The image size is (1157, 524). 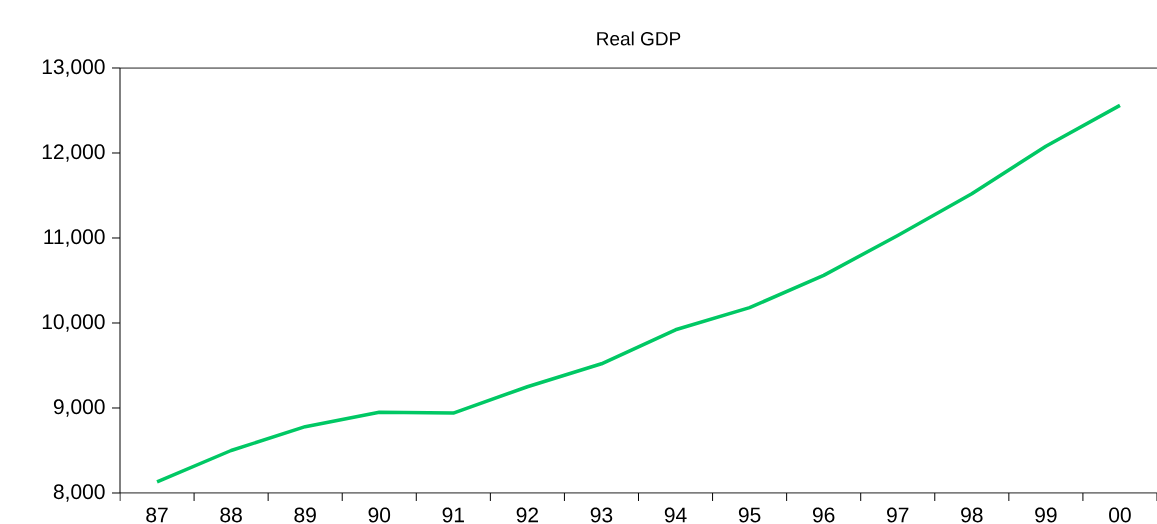 What do you see at coordinates (453, 515) in the screenshot?
I see `x-tick-label: 91` at bounding box center [453, 515].